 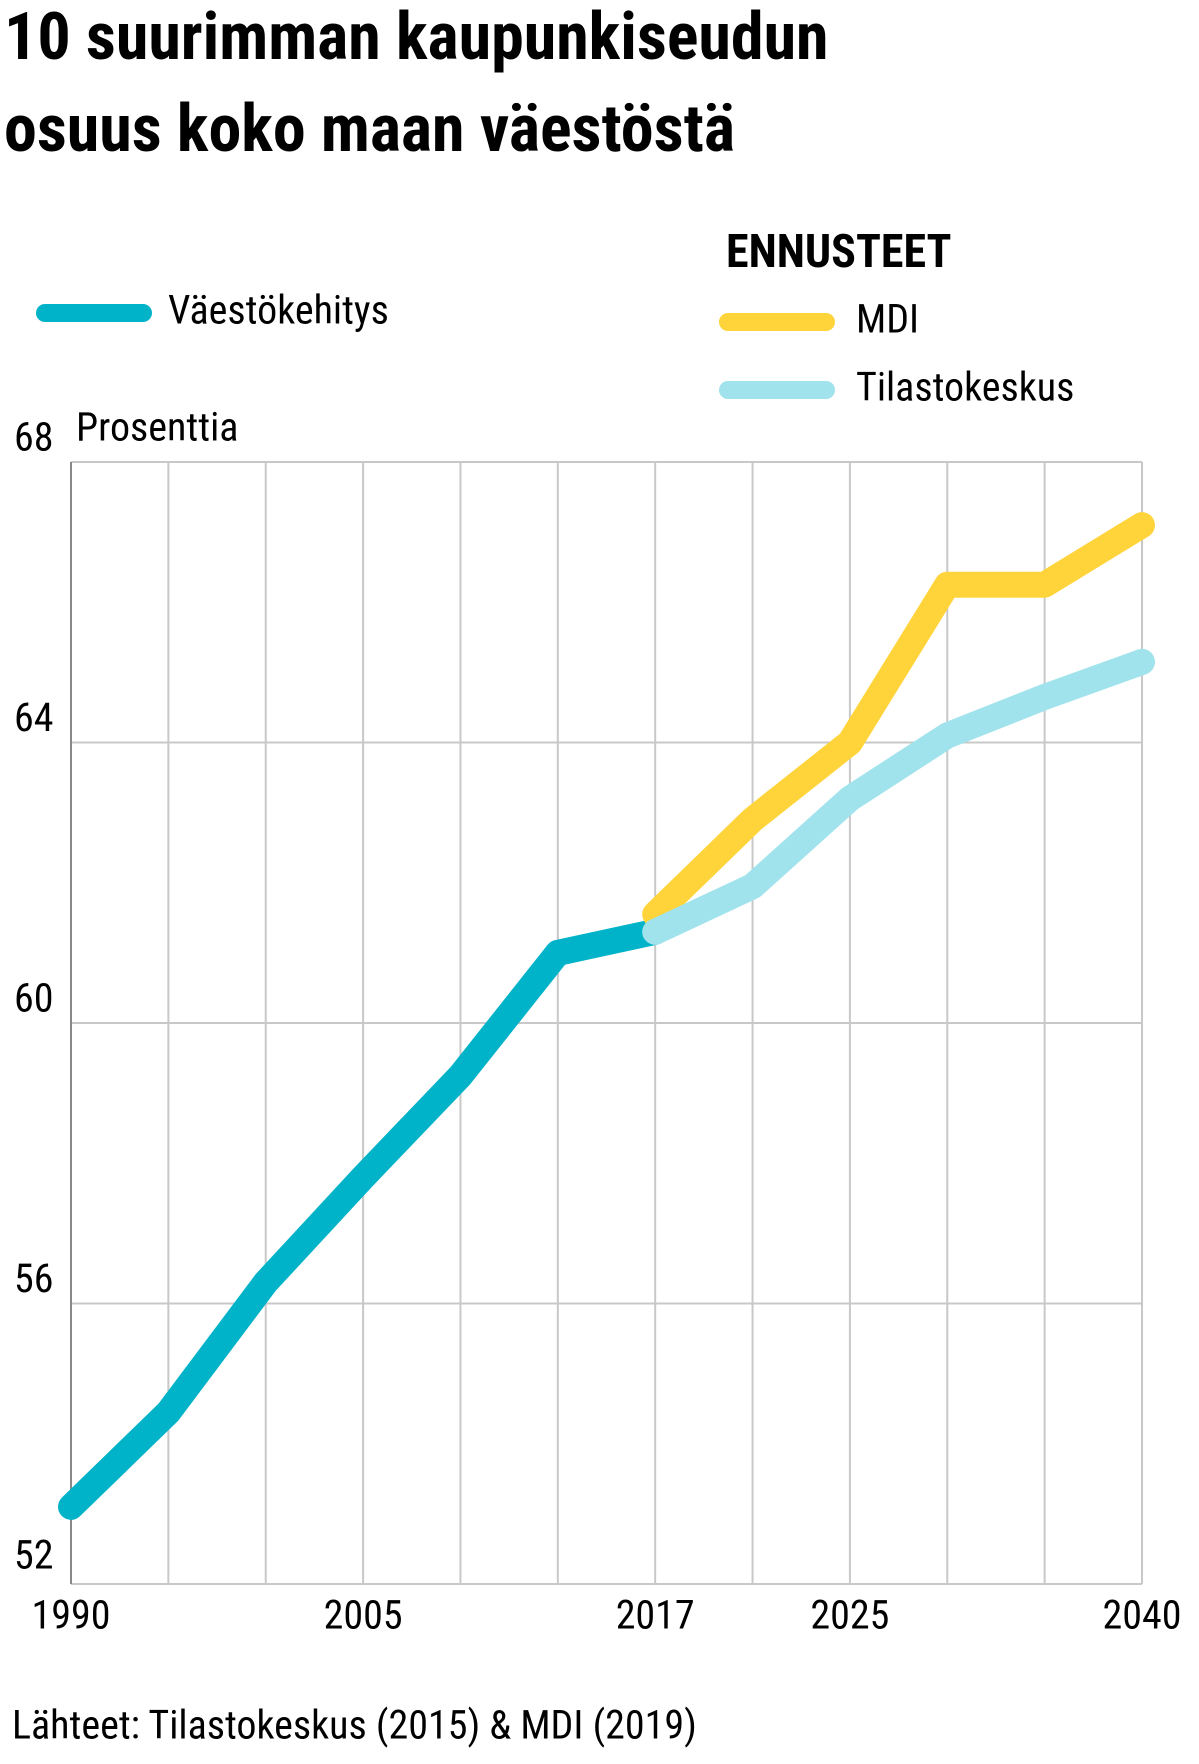 What do you see at coordinates (157, 427) in the screenshot?
I see `y-axis-label: Prosenttia` at bounding box center [157, 427].